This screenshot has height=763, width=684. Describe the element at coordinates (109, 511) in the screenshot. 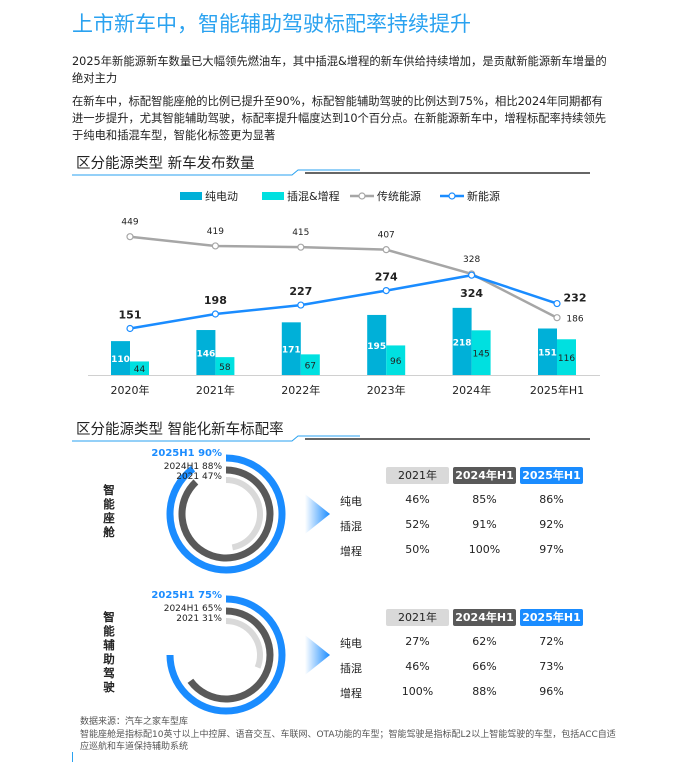

I see `category-label: 智能座舱` at that location.